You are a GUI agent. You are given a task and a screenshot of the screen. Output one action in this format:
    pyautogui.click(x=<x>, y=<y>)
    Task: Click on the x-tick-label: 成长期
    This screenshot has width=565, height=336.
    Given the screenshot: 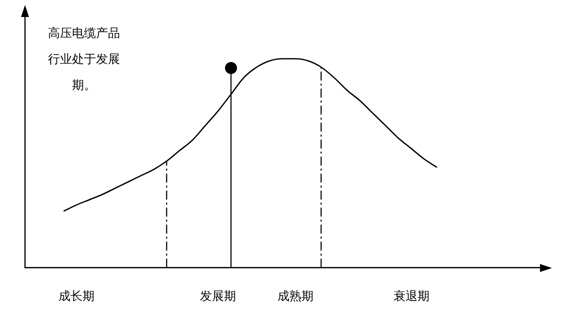 What is the action you would take?
    pyautogui.click(x=76, y=295)
    